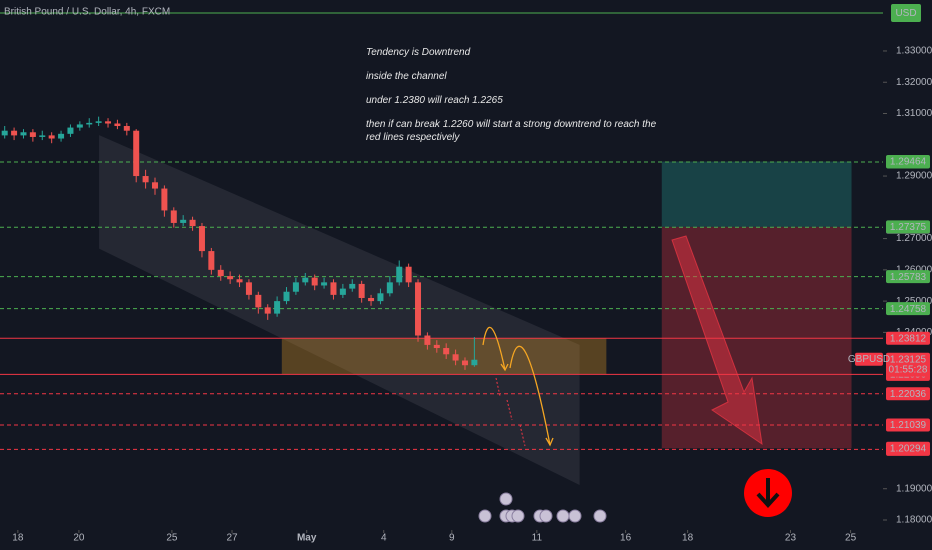 The width and height of the screenshot is (932, 550). What do you see at coordinates (914, 82) in the screenshot?
I see `y-tick-label: 1.32000` at bounding box center [914, 82].